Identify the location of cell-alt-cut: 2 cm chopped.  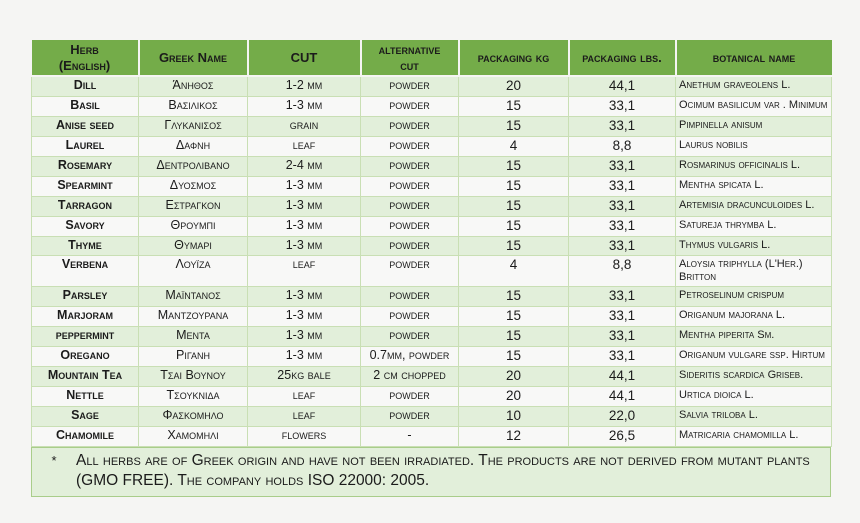
(409, 377).